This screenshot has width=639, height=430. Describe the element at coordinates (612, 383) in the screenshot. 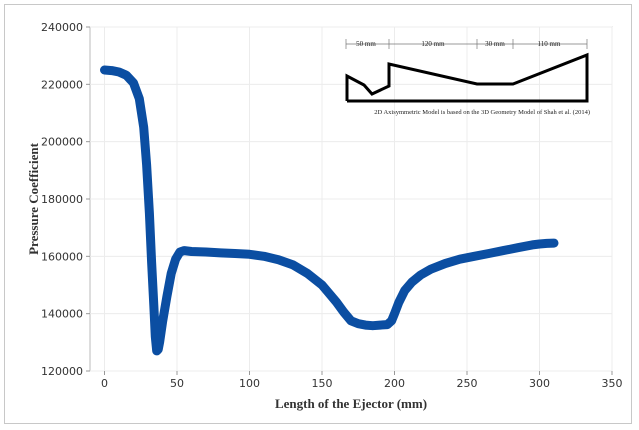

I see `x-tick-label: 350` at that location.